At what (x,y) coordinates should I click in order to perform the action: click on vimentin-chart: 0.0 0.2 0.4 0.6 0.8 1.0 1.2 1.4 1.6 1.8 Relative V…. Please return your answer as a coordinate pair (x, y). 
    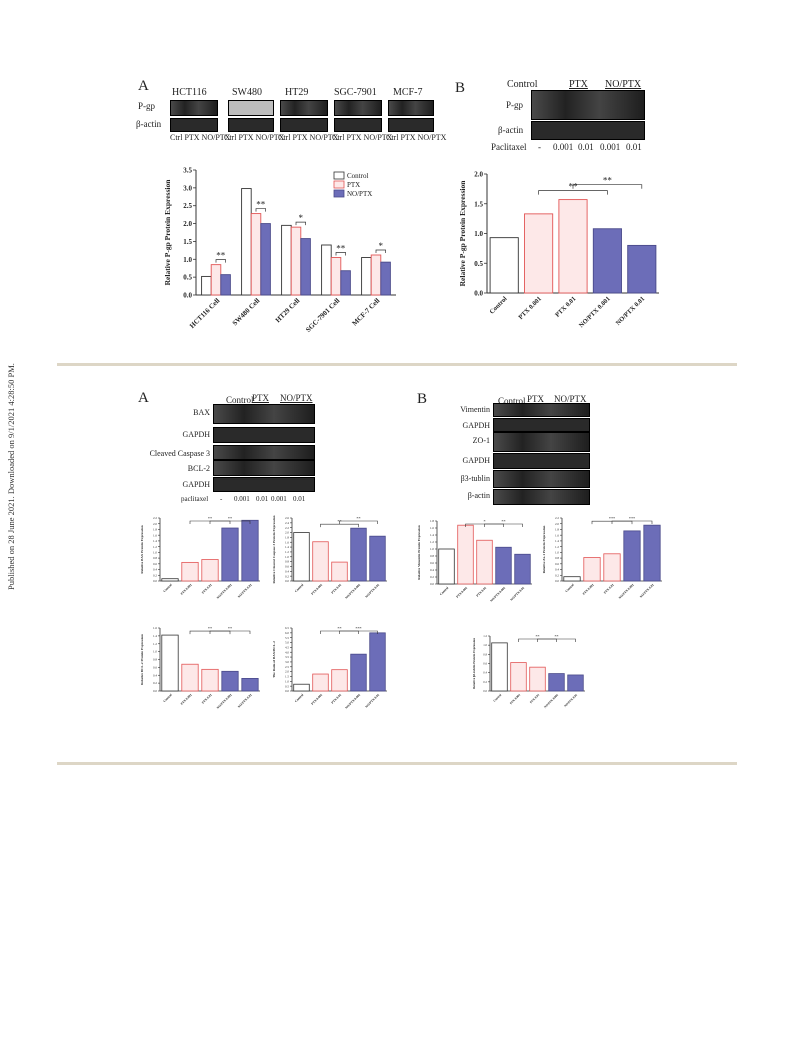
    Looking at the image, I should click on (474, 561).